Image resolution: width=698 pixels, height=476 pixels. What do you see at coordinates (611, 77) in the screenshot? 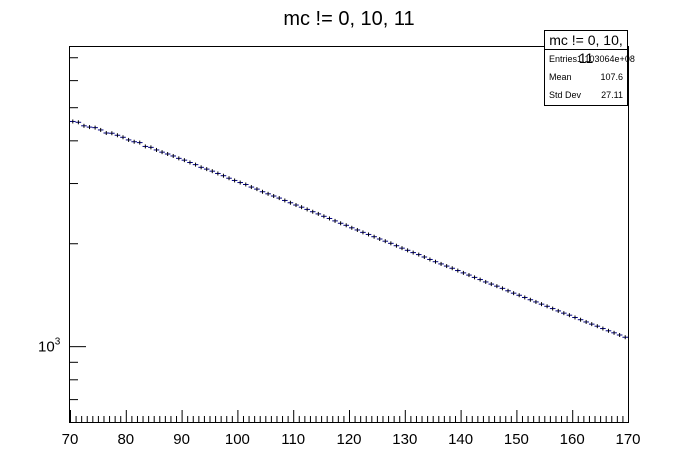
I see `stats-value: 107.6` at bounding box center [611, 77].